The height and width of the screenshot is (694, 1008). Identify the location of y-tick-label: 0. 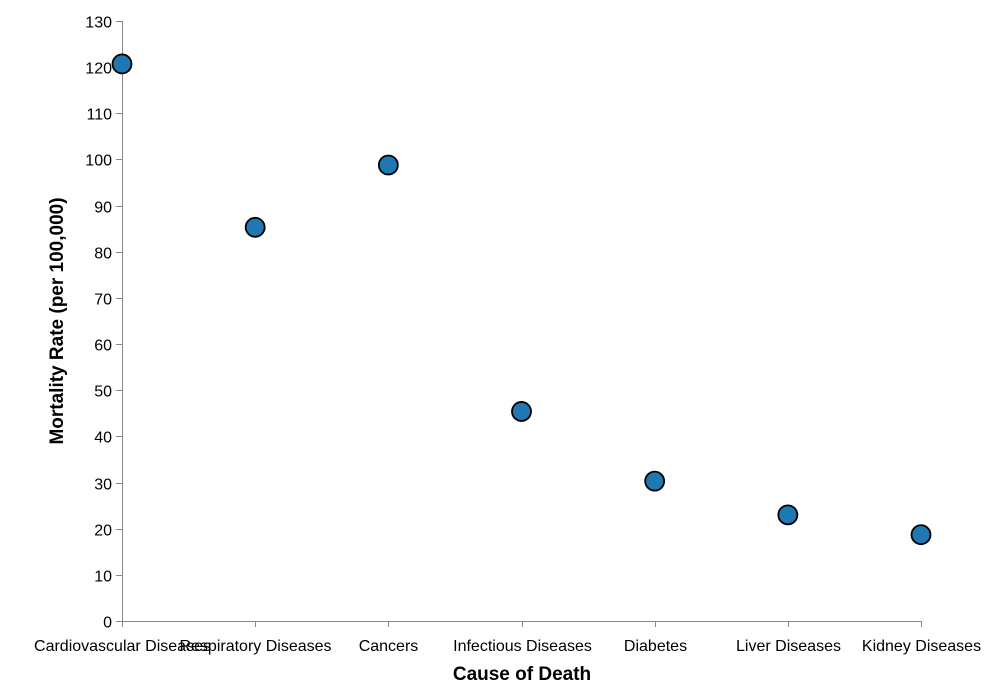
(107, 623).